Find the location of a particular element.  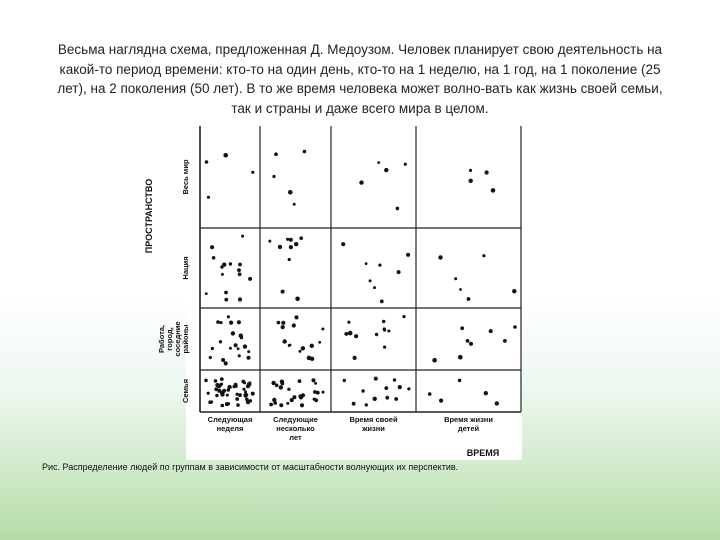

column-label: детей is located at coordinates (469, 428).